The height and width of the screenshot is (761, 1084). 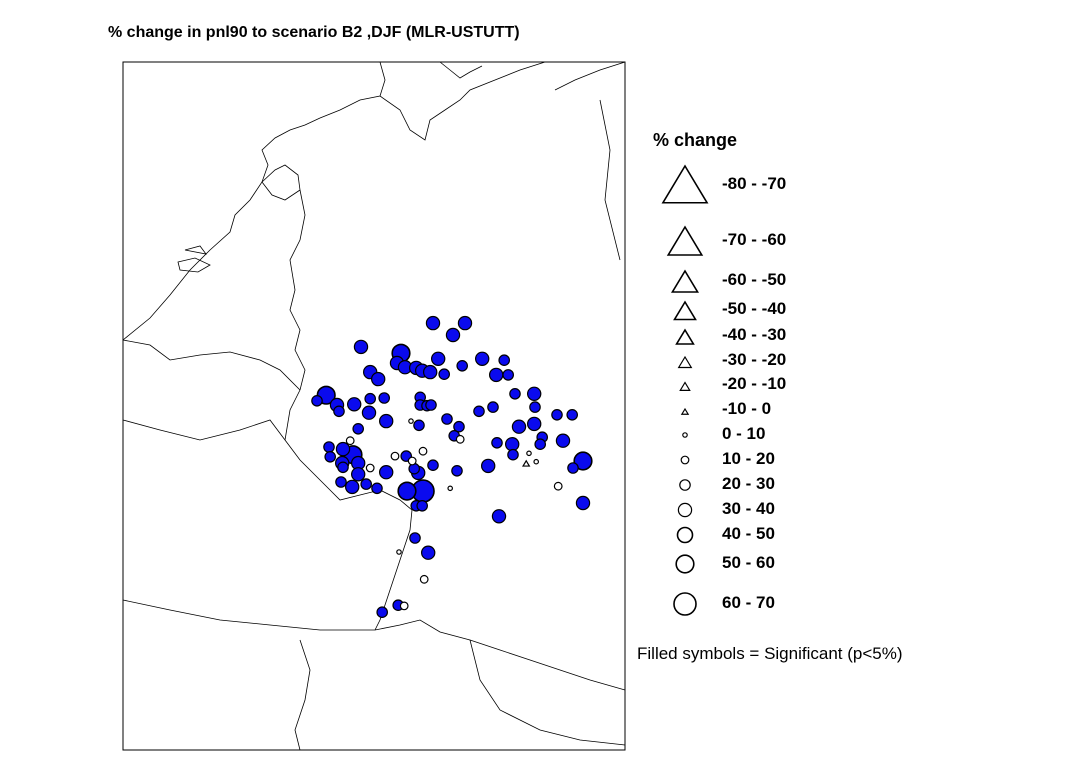 What do you see at coordinates (744, 433) in the screenshot?
I see `legend-label: 0 - 10` at bounding box center [744, 433].